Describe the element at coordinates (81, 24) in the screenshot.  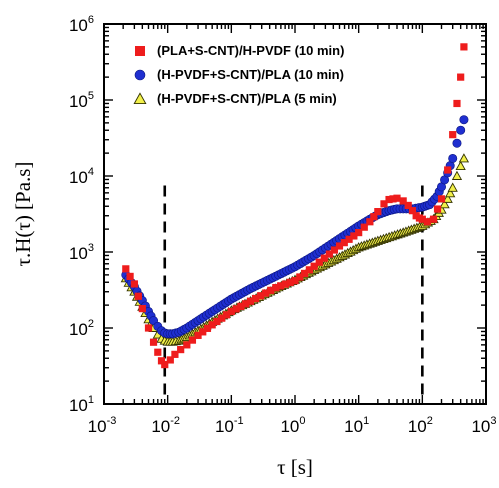
I see `y-tick-label: 10⁶` at that location.